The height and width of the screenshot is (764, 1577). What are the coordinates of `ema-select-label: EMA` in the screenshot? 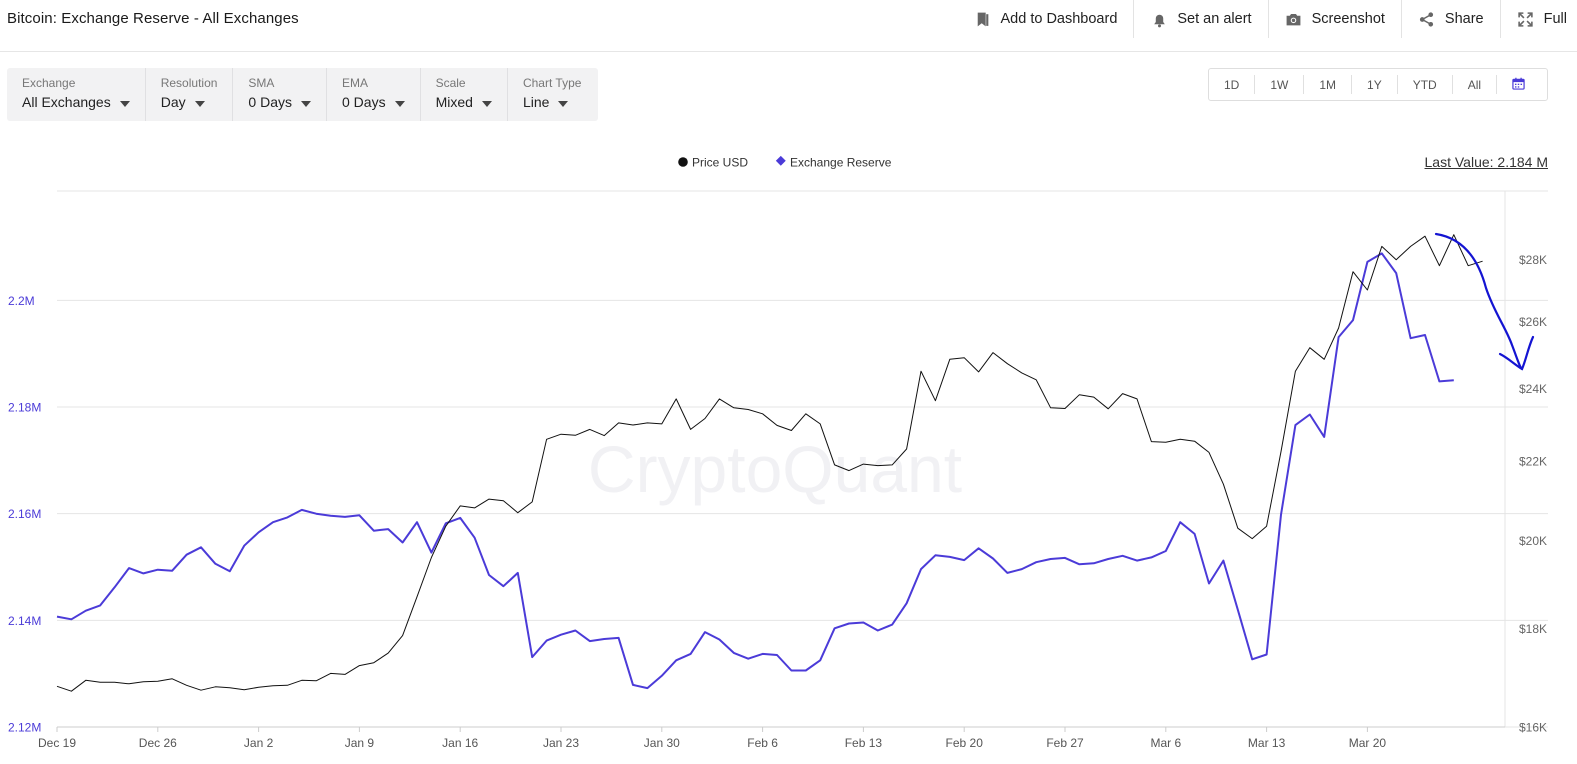 It's located at (355, 83).